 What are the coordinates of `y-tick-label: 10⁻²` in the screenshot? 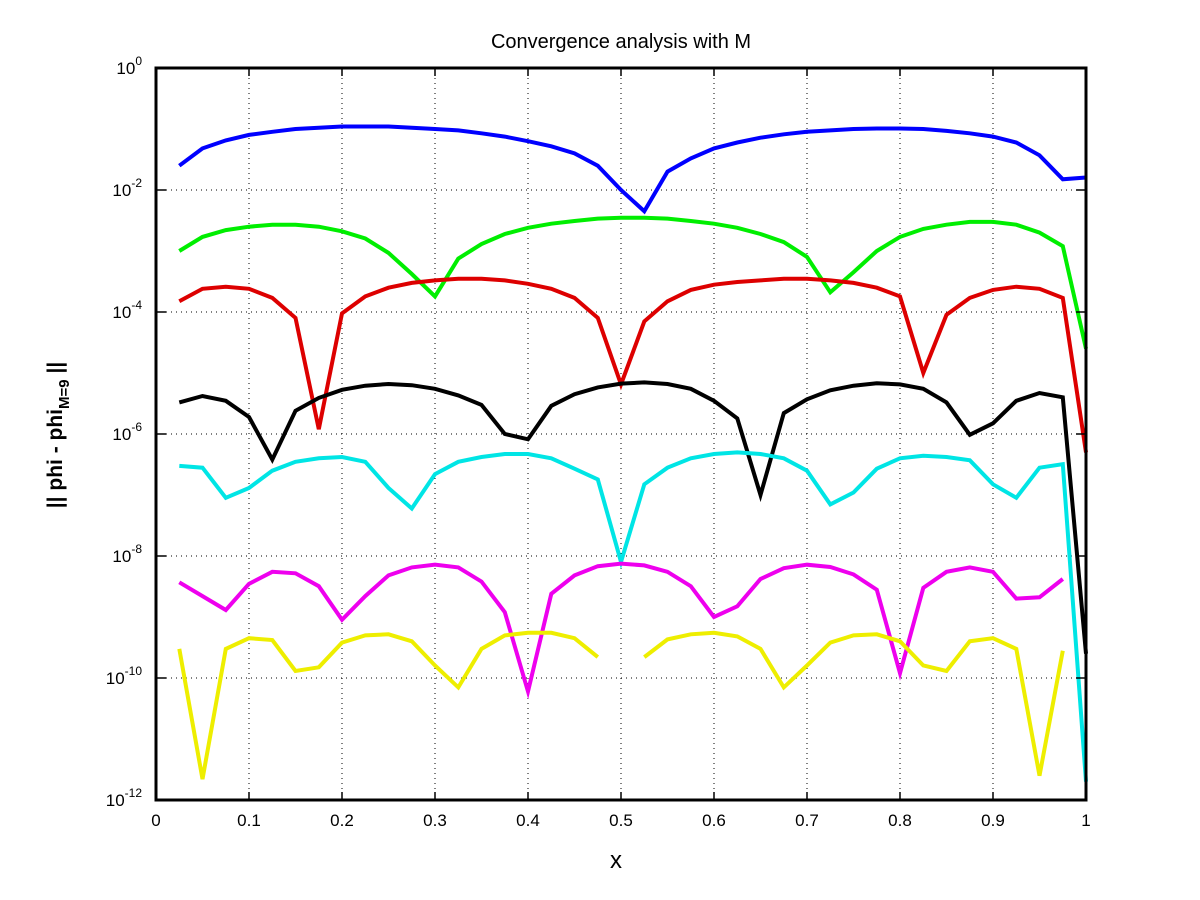 It's located at (127, 188).